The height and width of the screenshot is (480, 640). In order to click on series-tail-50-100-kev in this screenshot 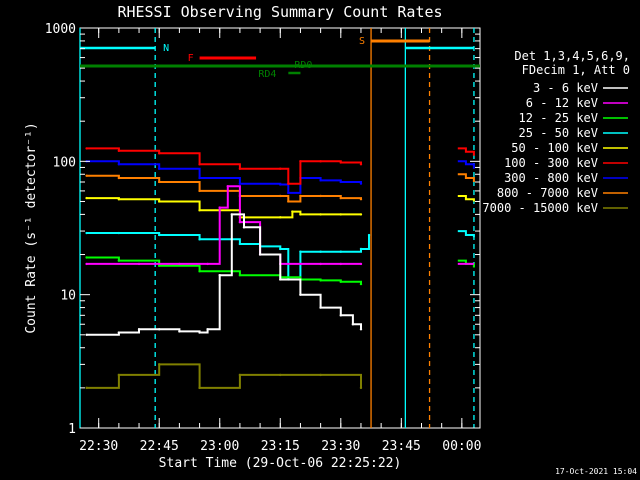, I will do `click(466, 198)`.